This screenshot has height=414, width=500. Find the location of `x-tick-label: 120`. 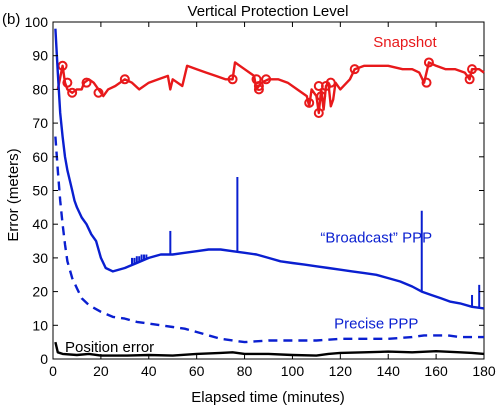

x-tick-label: 120 is located at coordinates (341, 371).